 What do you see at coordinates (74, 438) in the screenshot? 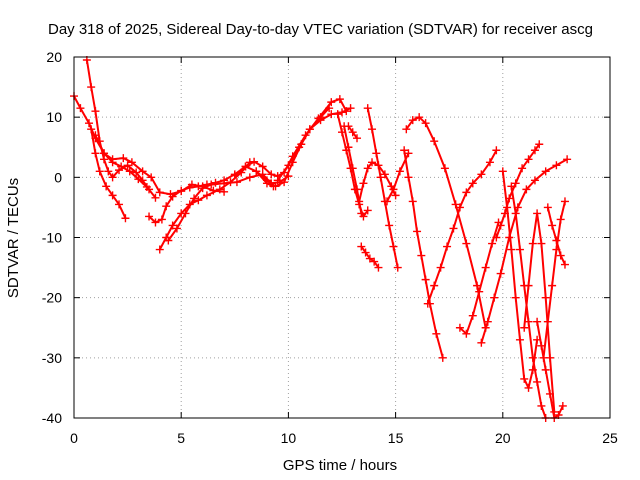
I see `x-tick-label: 0` at bounding box center [74, 438].